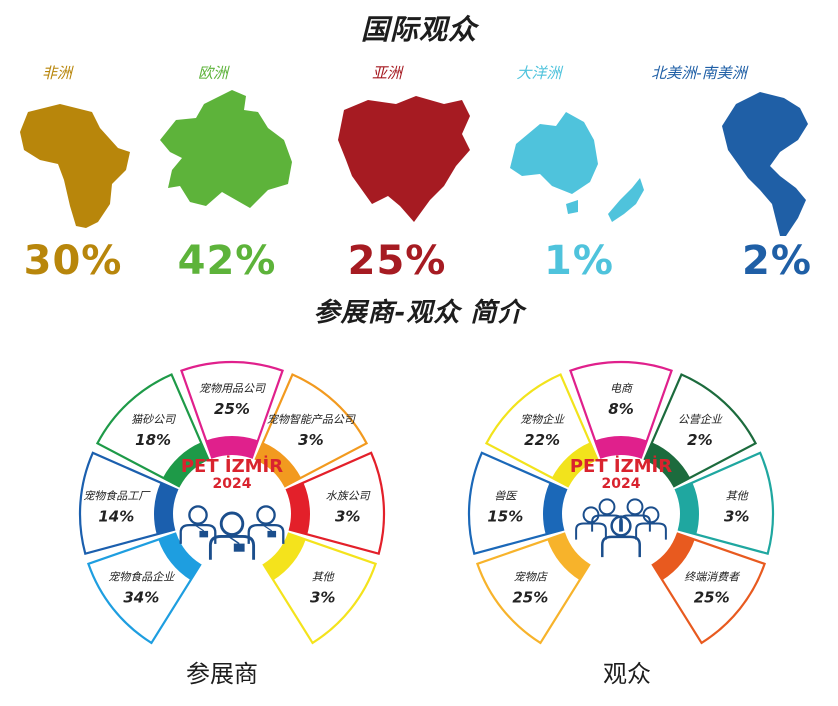 This screenshot has height=706, width=838. Describe the element at coordinates (737, 495) in the screenshot. I see `visitors-segment-label-5: 其他` at that location.